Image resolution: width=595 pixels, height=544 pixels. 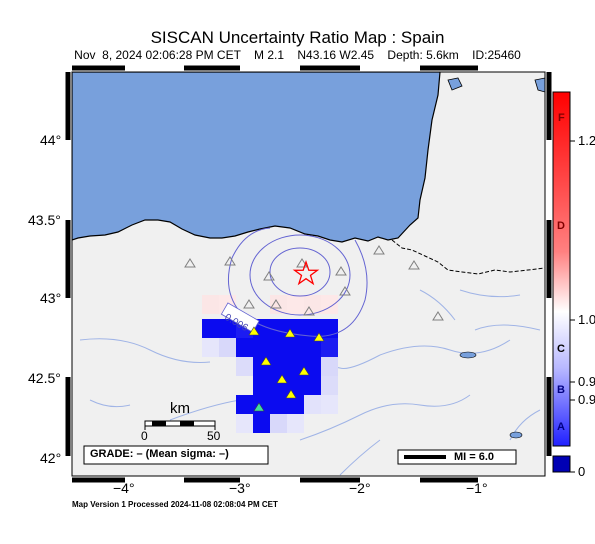 What do you see at coordinates (159, 454) in the screenshot?
I see `grade-text: GRADE: – (Mean sigma: –)` at bounding box center [159, 454].